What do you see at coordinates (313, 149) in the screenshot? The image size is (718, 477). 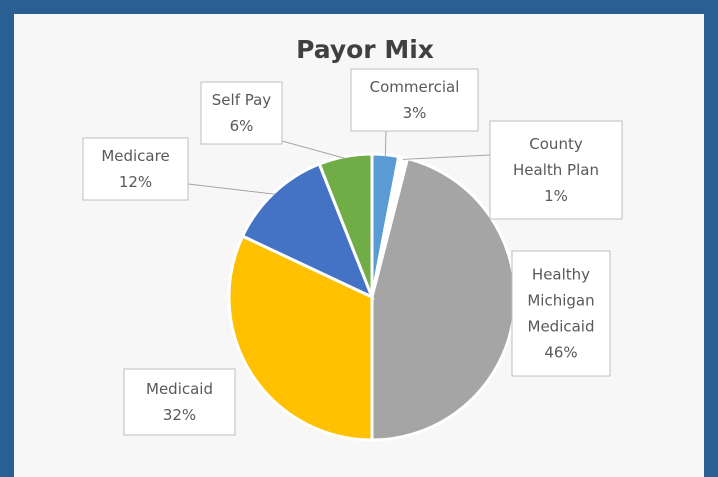 I see `leader-line-self-pay` at bounding box center [313, 149].